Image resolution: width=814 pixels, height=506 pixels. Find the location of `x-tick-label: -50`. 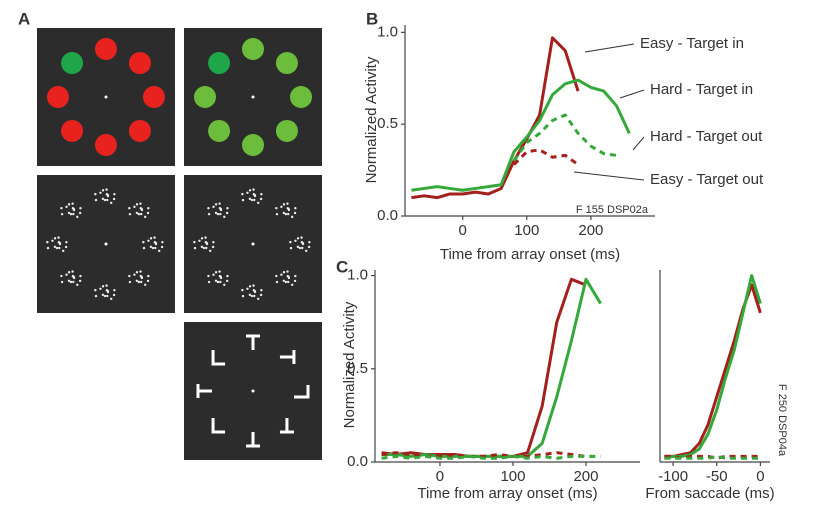

x-tick-label: -50 is located at coordinates (717, 476).